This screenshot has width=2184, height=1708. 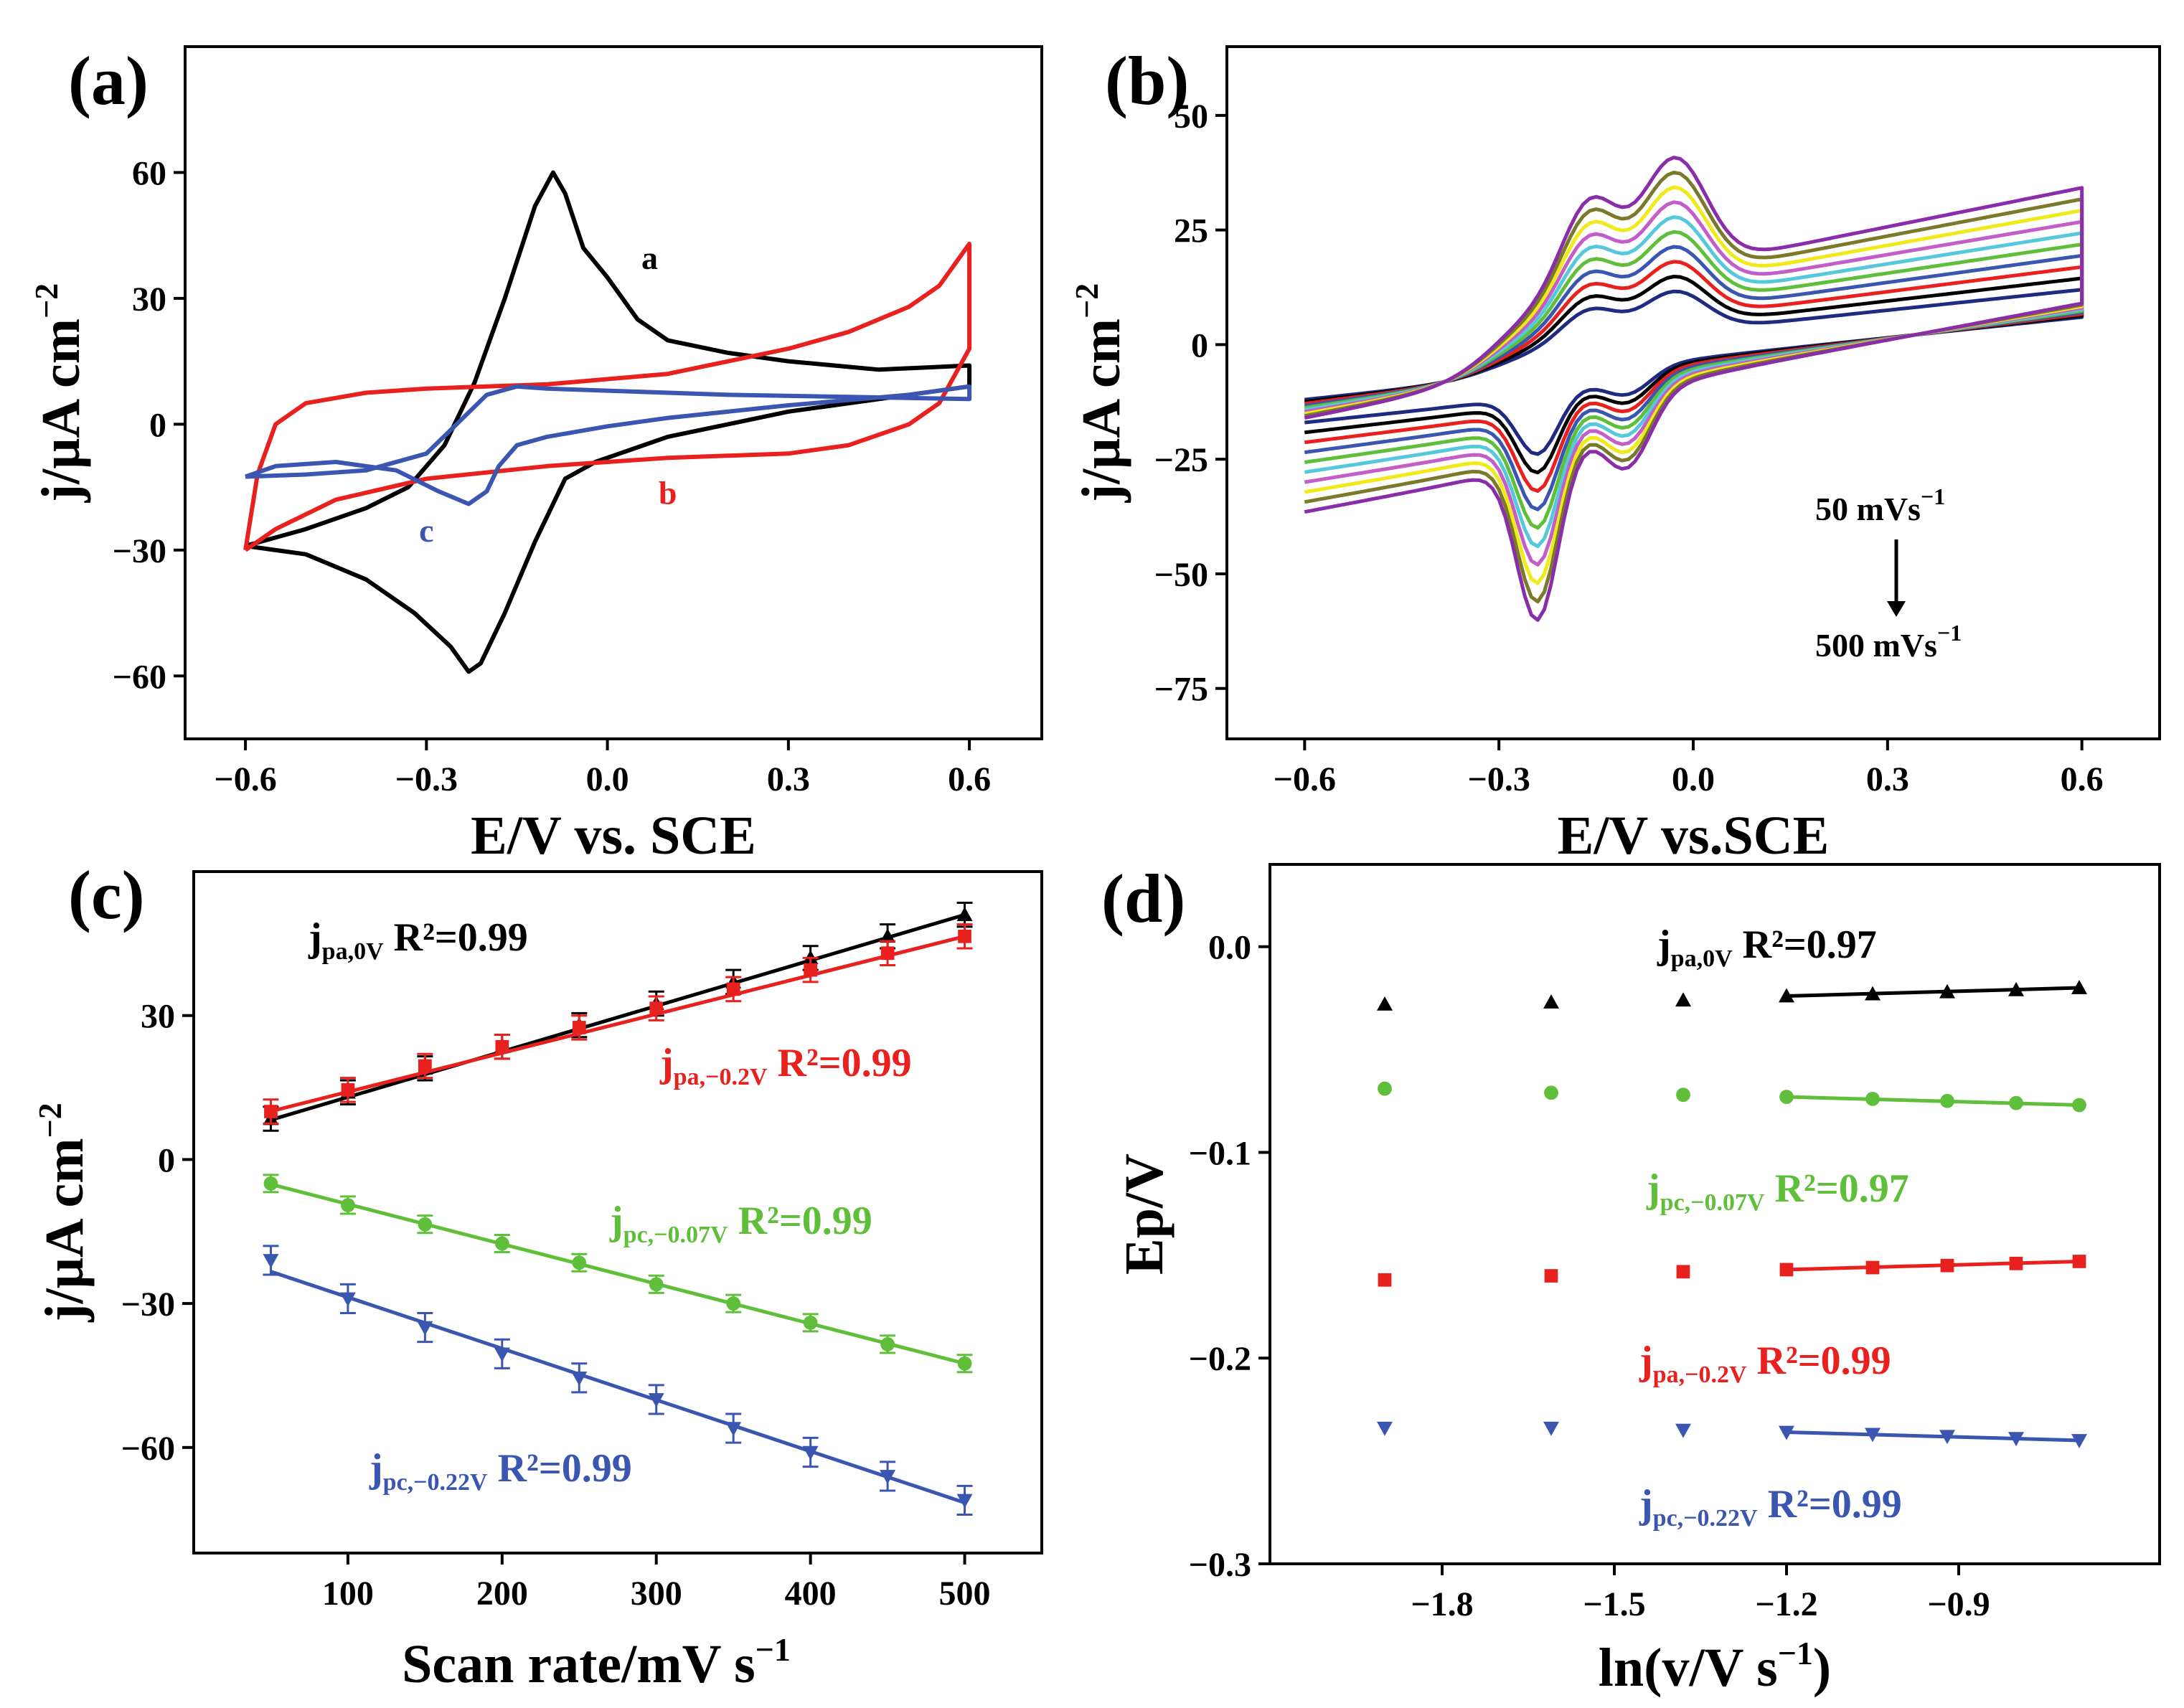 What do you see at coordinates (1896, 609) in the screenshot?
I see `scan-arrow-head` at bounding box center [1896, 609].